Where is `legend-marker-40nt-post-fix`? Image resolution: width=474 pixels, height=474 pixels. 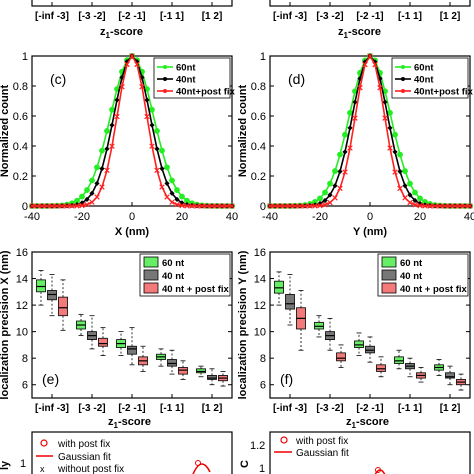
legend-marker-40nt-post-fix is located at coordinates (403, 91).